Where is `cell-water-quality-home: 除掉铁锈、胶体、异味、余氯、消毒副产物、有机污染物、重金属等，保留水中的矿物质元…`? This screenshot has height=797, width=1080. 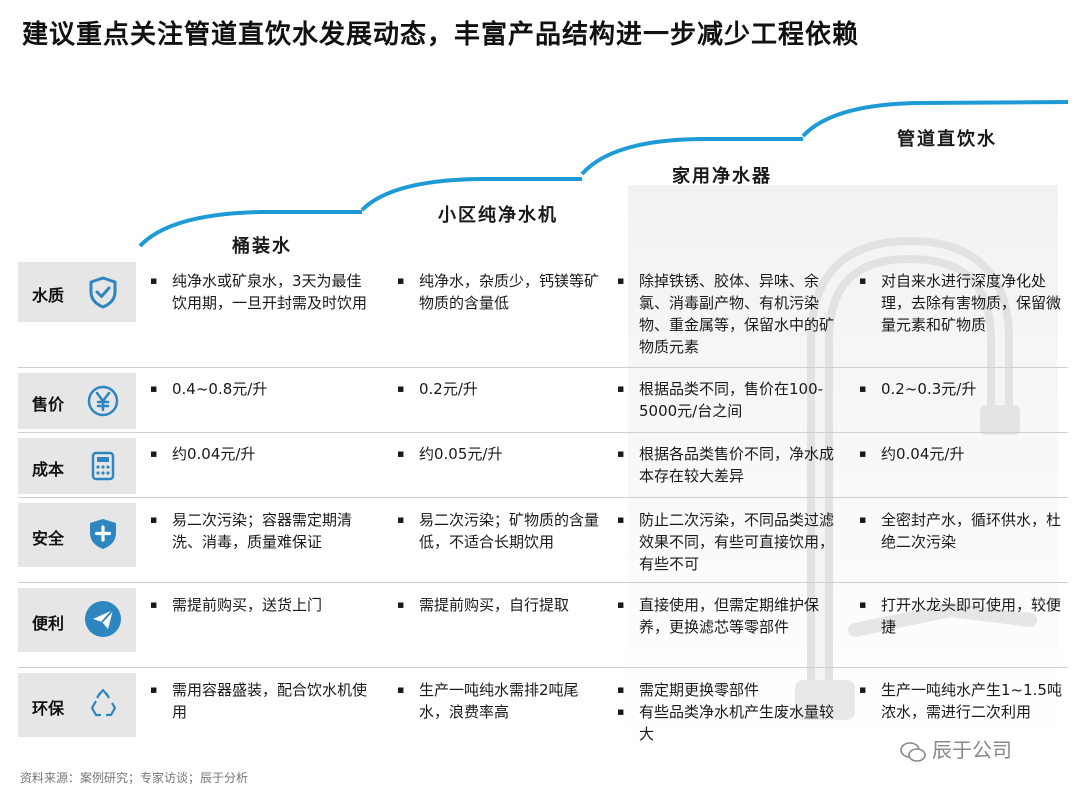
cell-water-quality-home: 除掉铁锈、胶体、异味、余氯、消毒副产物、有机污染物、重金属等，保留水中的矿物质元… is located at coordinates (730, 314).